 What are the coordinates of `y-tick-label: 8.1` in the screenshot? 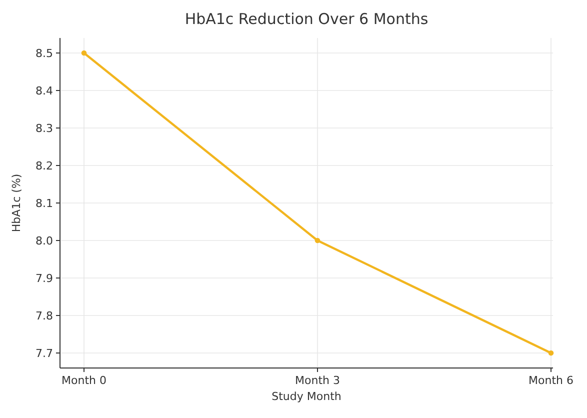 It's located at (44, 203).